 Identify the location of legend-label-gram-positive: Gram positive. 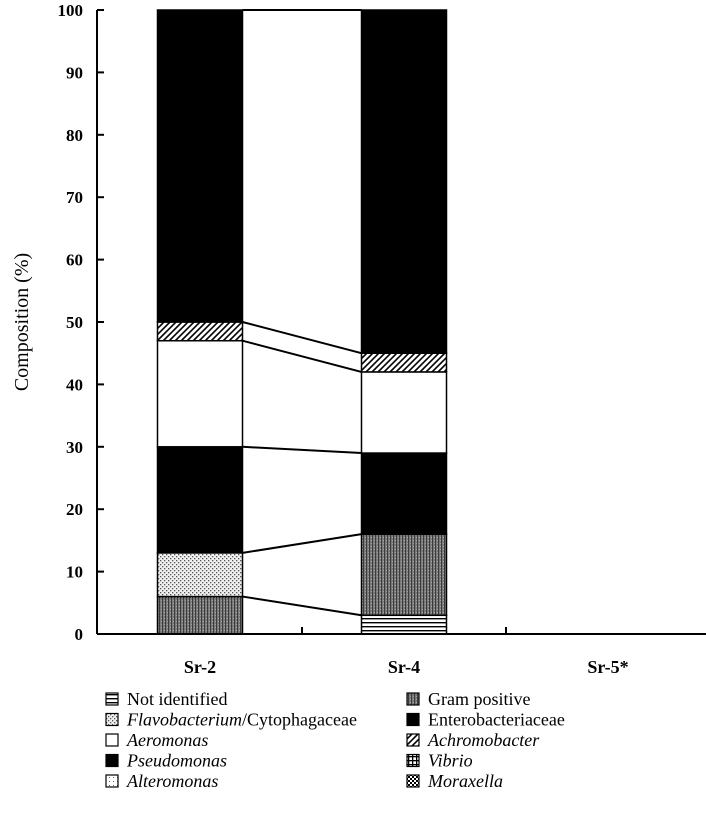
(479, 699).